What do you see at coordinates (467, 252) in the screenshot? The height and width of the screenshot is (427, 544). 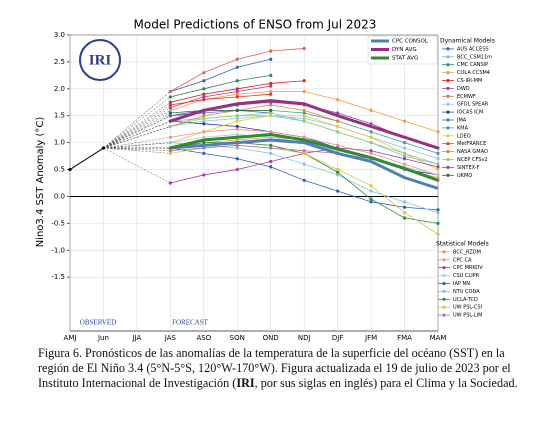 I see `legend-label: BCC_RZDM` at bounding box center [467, 252].